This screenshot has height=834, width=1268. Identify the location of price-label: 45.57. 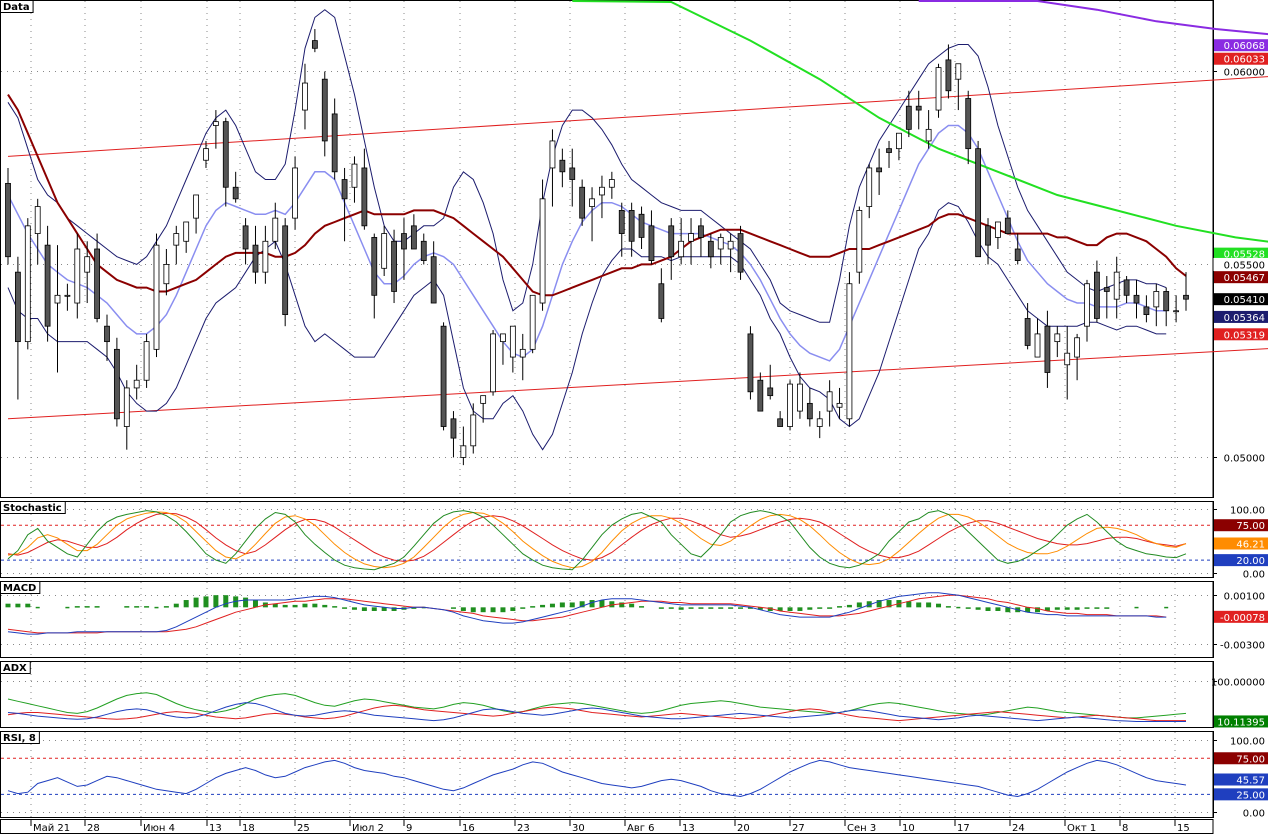
(1250, 781).